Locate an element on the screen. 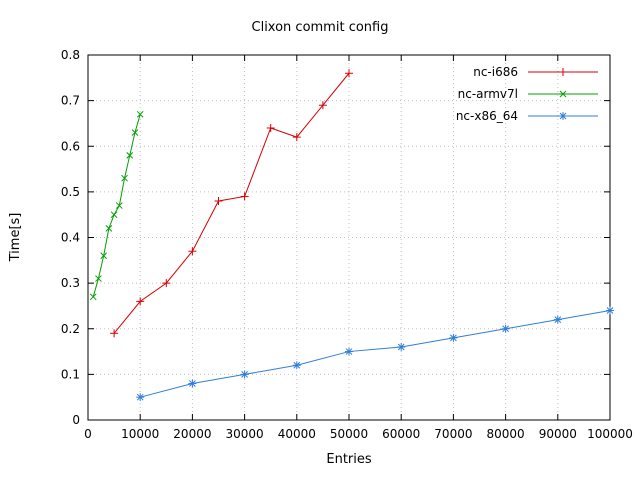  x-tick-label: 20000 is located at coordinates (192, 434).